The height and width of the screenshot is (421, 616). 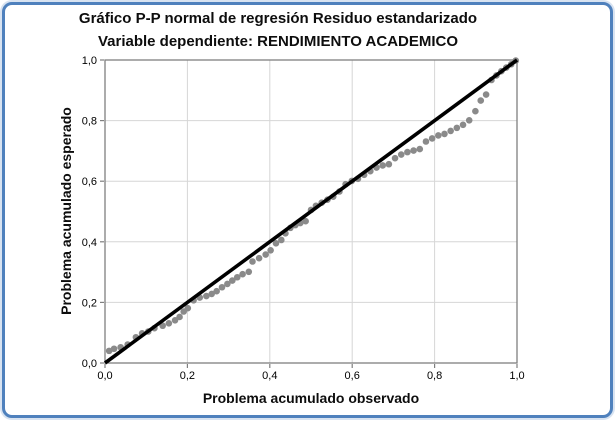 What do you see at coordinates (516, 376) in the screenshot?
I see `x-tick-label: 1,0` at bounding box center [516, 376].